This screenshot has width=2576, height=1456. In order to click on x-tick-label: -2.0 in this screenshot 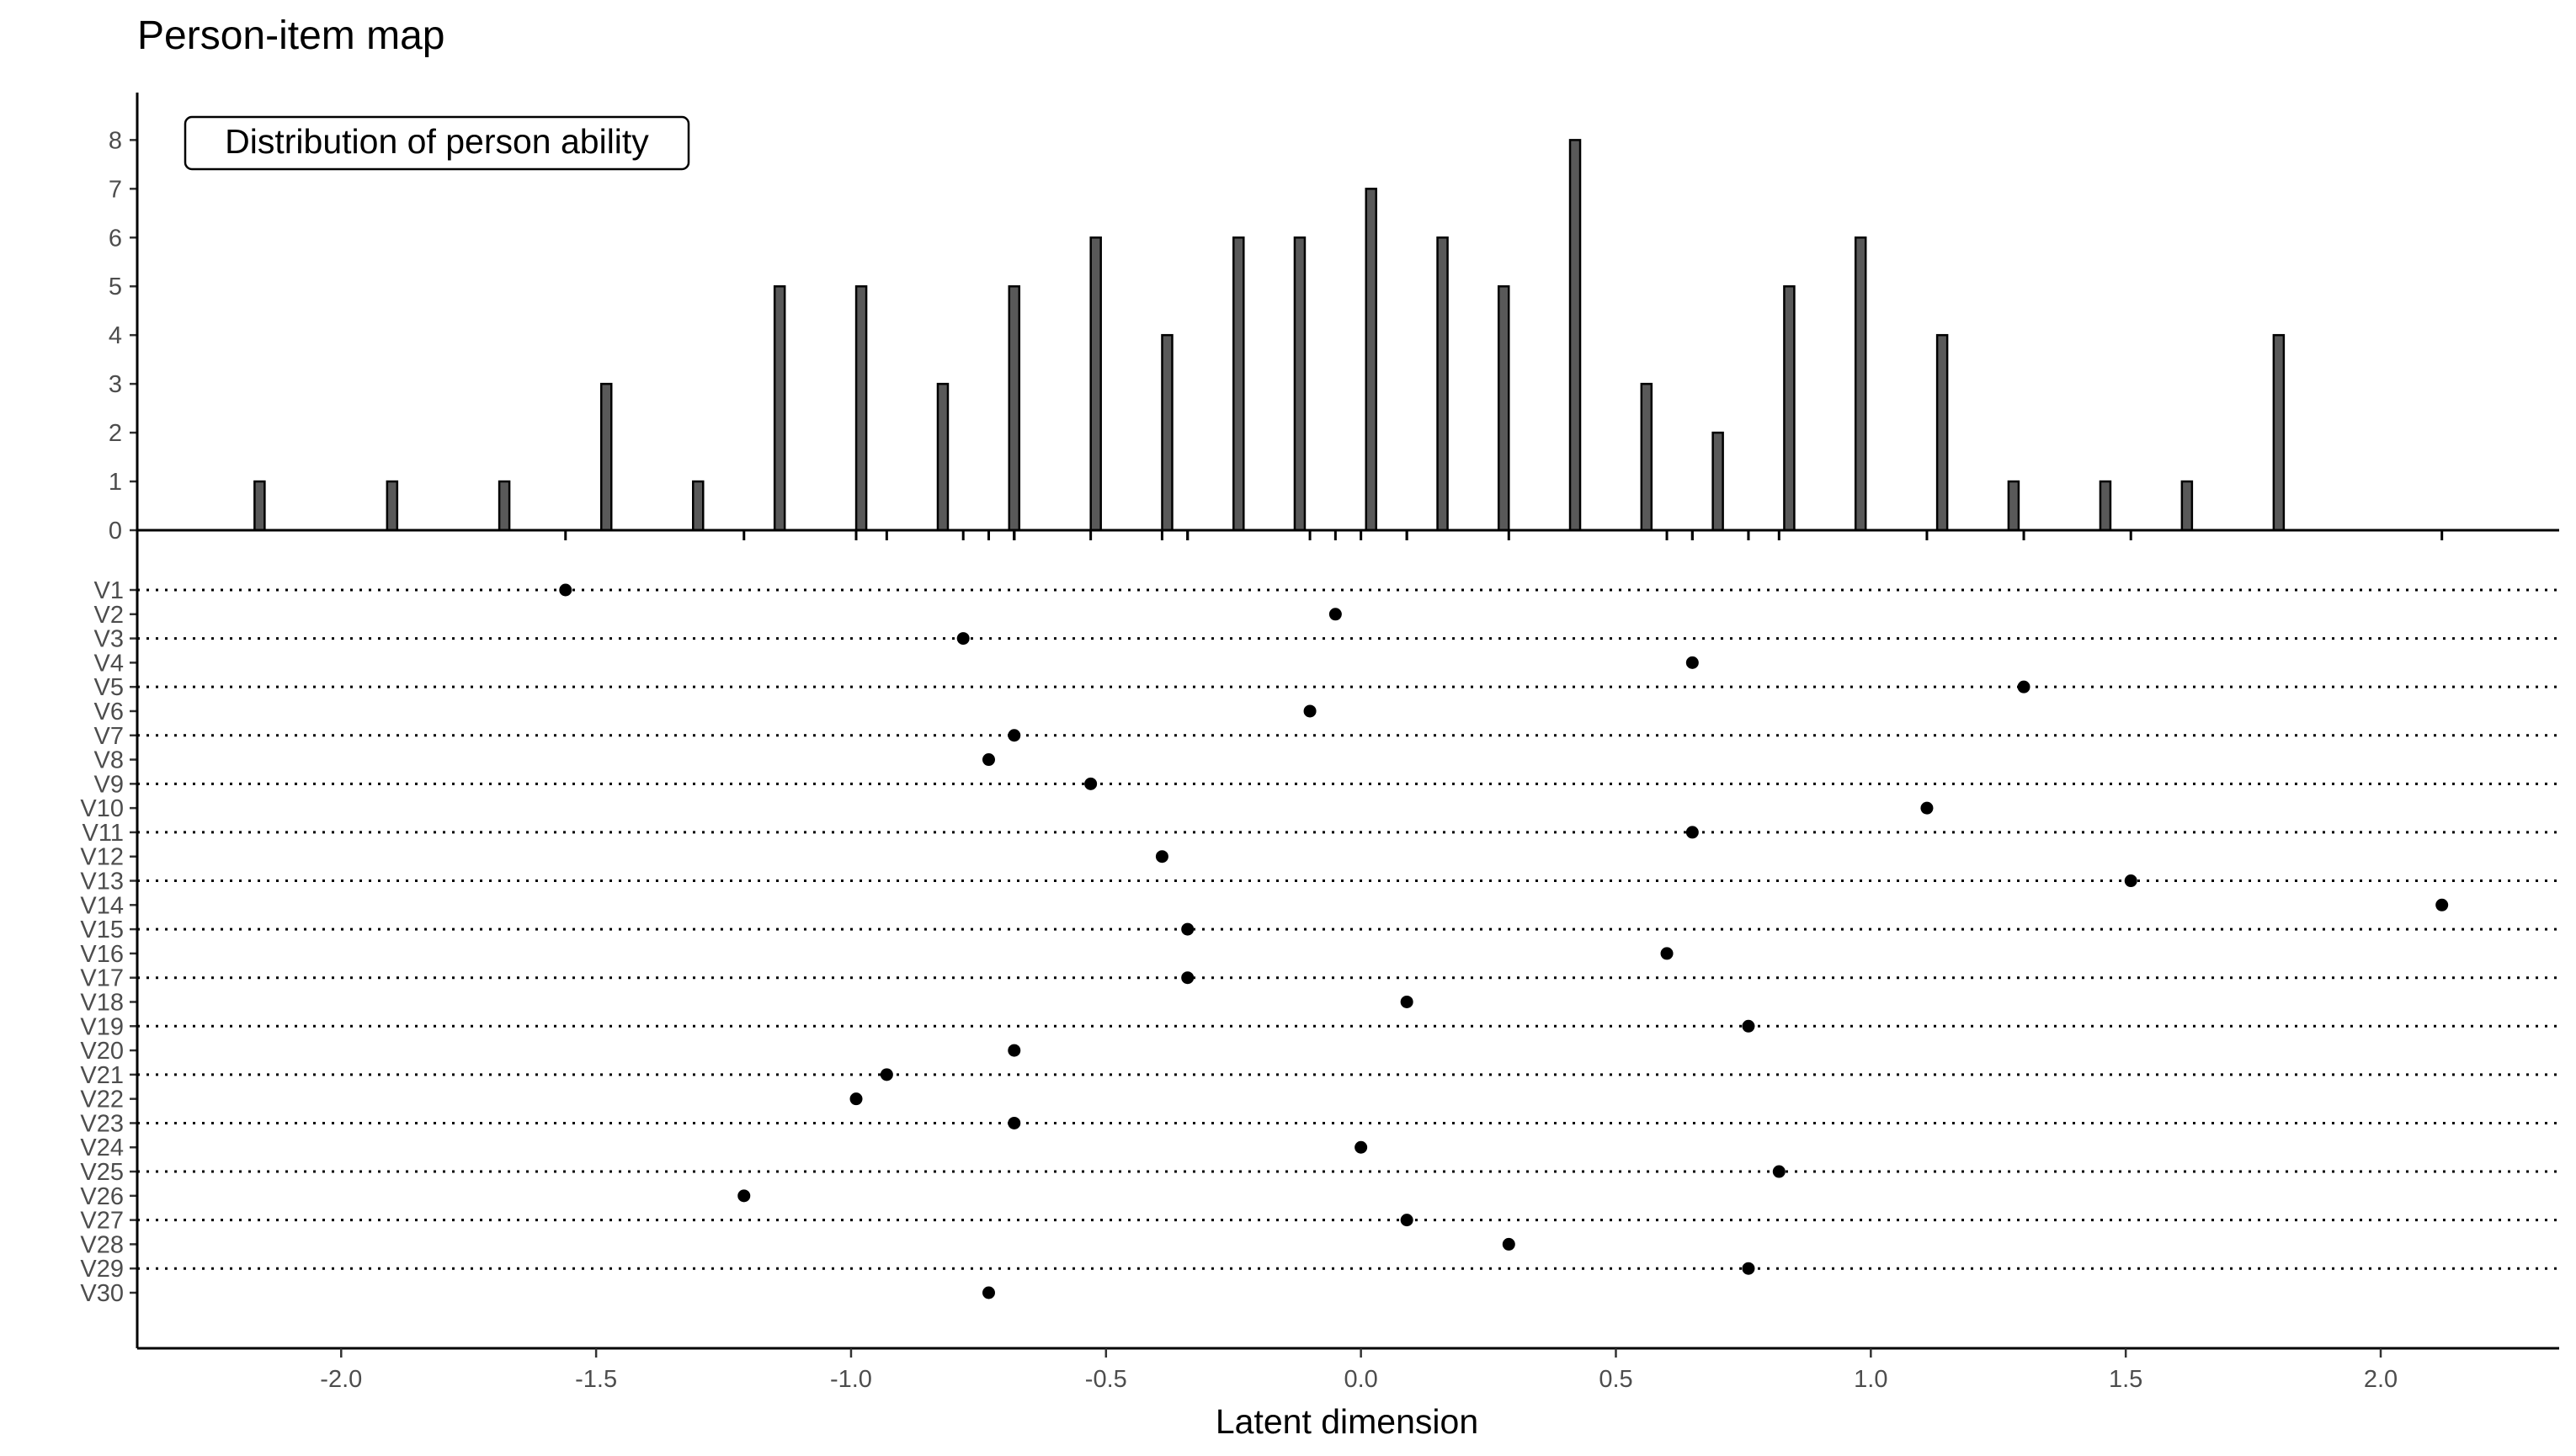, I will do `click(341, 1379)`.